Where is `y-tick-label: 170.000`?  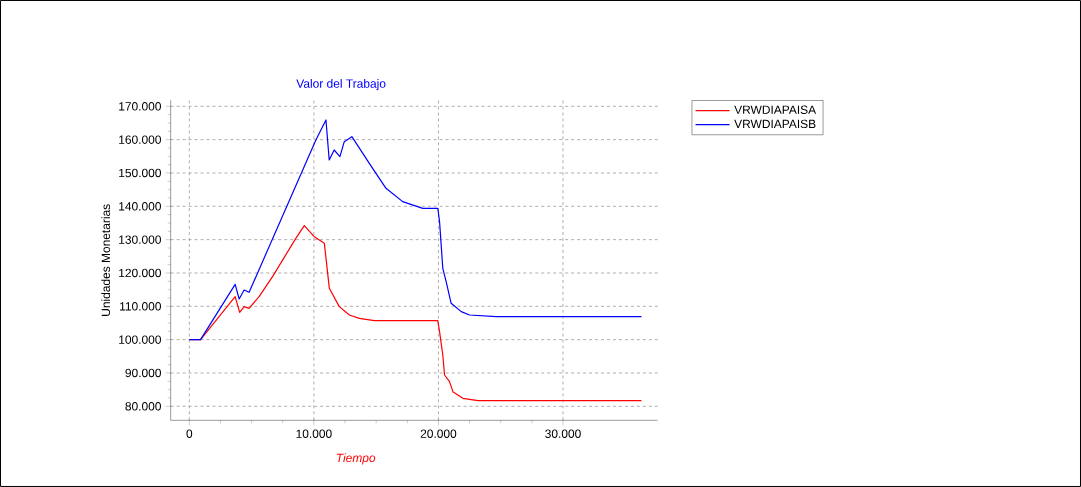 y-tick-label: 170.000 is located at coordinates (140, 106).